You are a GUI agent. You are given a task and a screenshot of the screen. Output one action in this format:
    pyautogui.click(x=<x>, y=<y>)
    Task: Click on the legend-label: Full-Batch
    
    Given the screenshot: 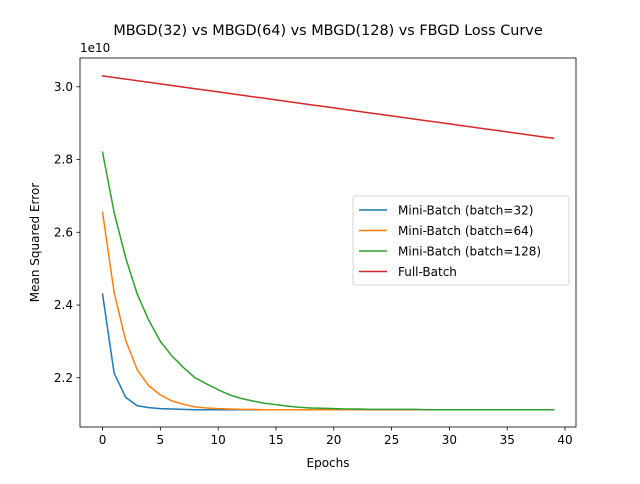 What is the action you would take?
    pyautogui.click(x=427, y=272)
    